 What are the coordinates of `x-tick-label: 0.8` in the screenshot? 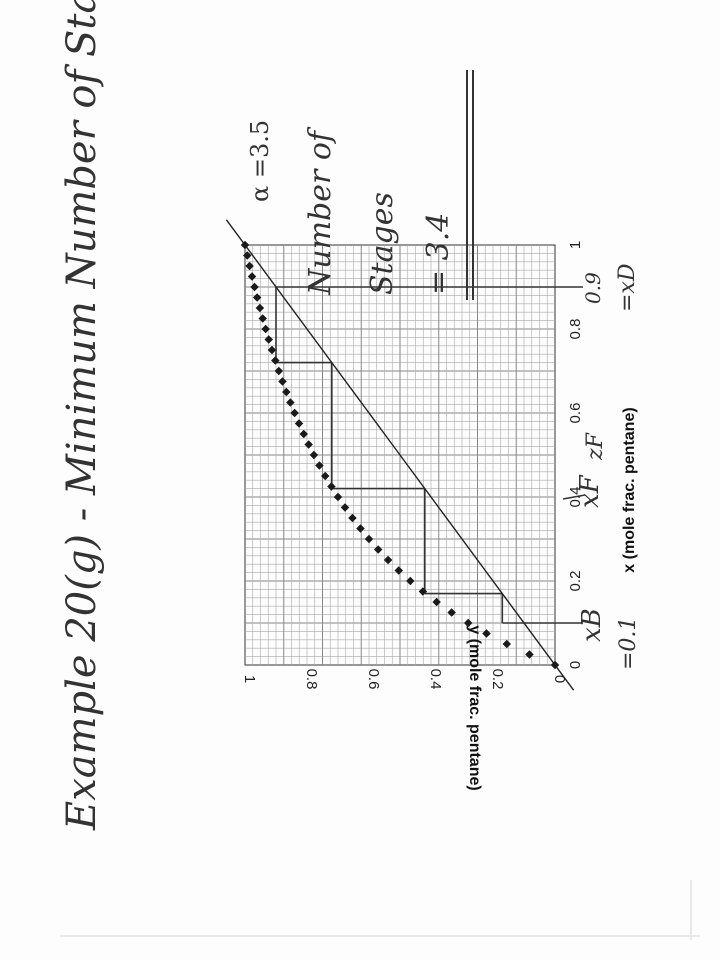 It's located at (575, 329).